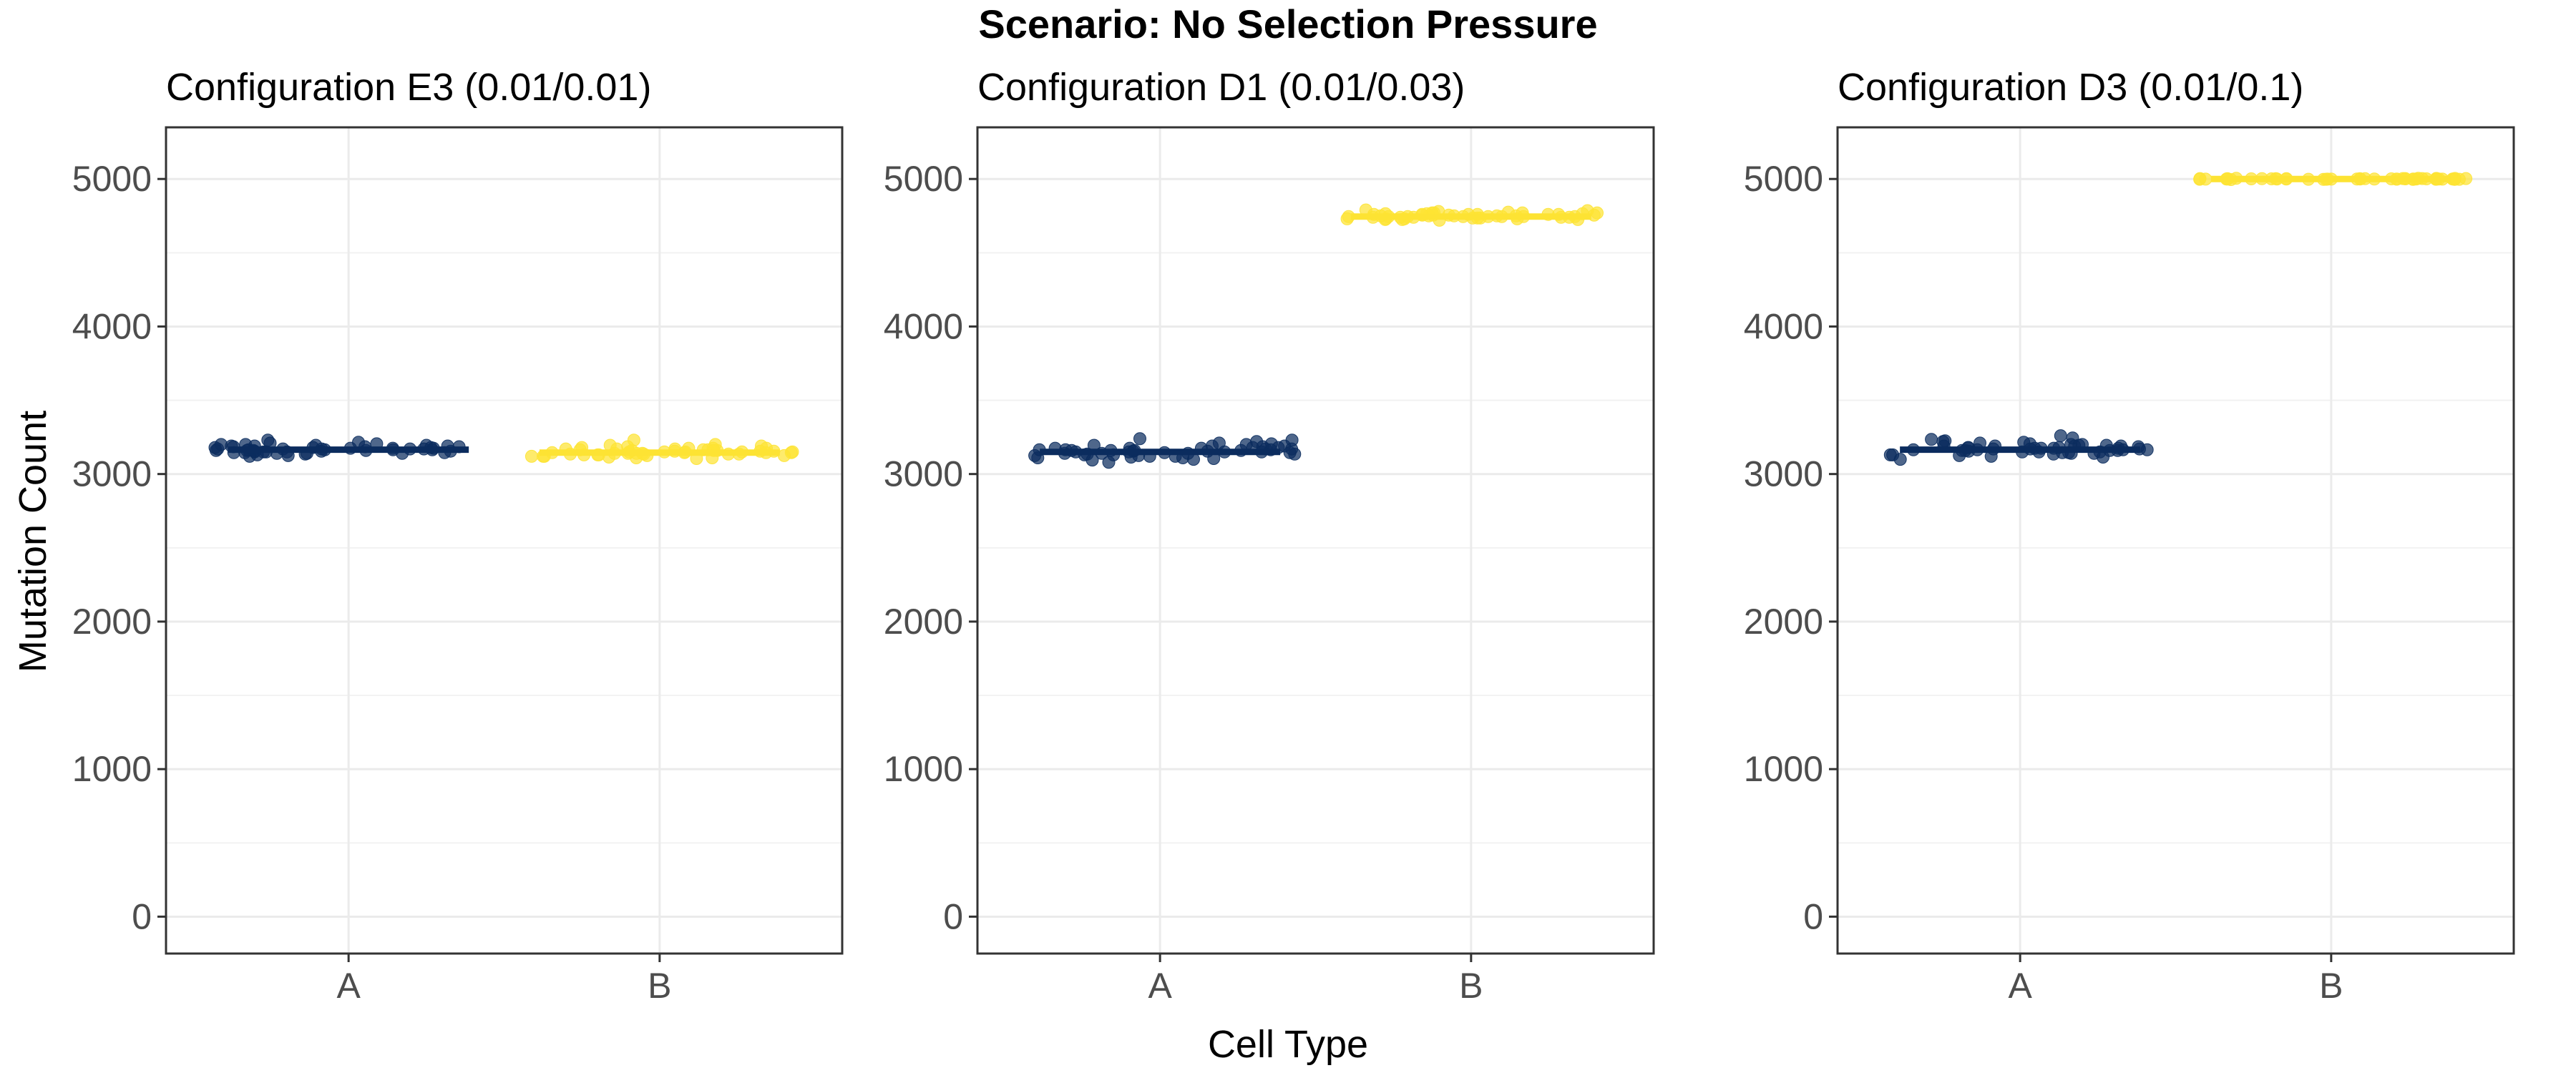  Describe the element at coordinates (408, 87) in the screenshot. I see `panel-title: Configuration E3 (0.01/0.01)` at that location.